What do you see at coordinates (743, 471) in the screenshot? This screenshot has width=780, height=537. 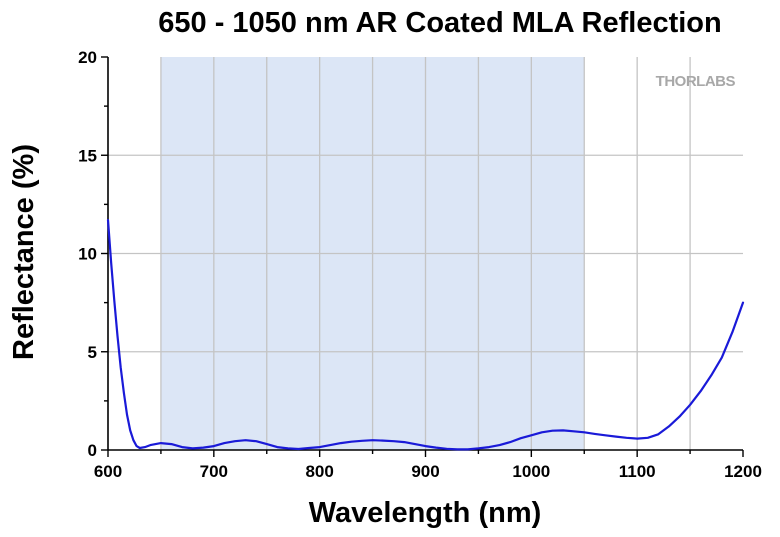 I see `x-tick-label: 1200` at bounding box center [743, 471].